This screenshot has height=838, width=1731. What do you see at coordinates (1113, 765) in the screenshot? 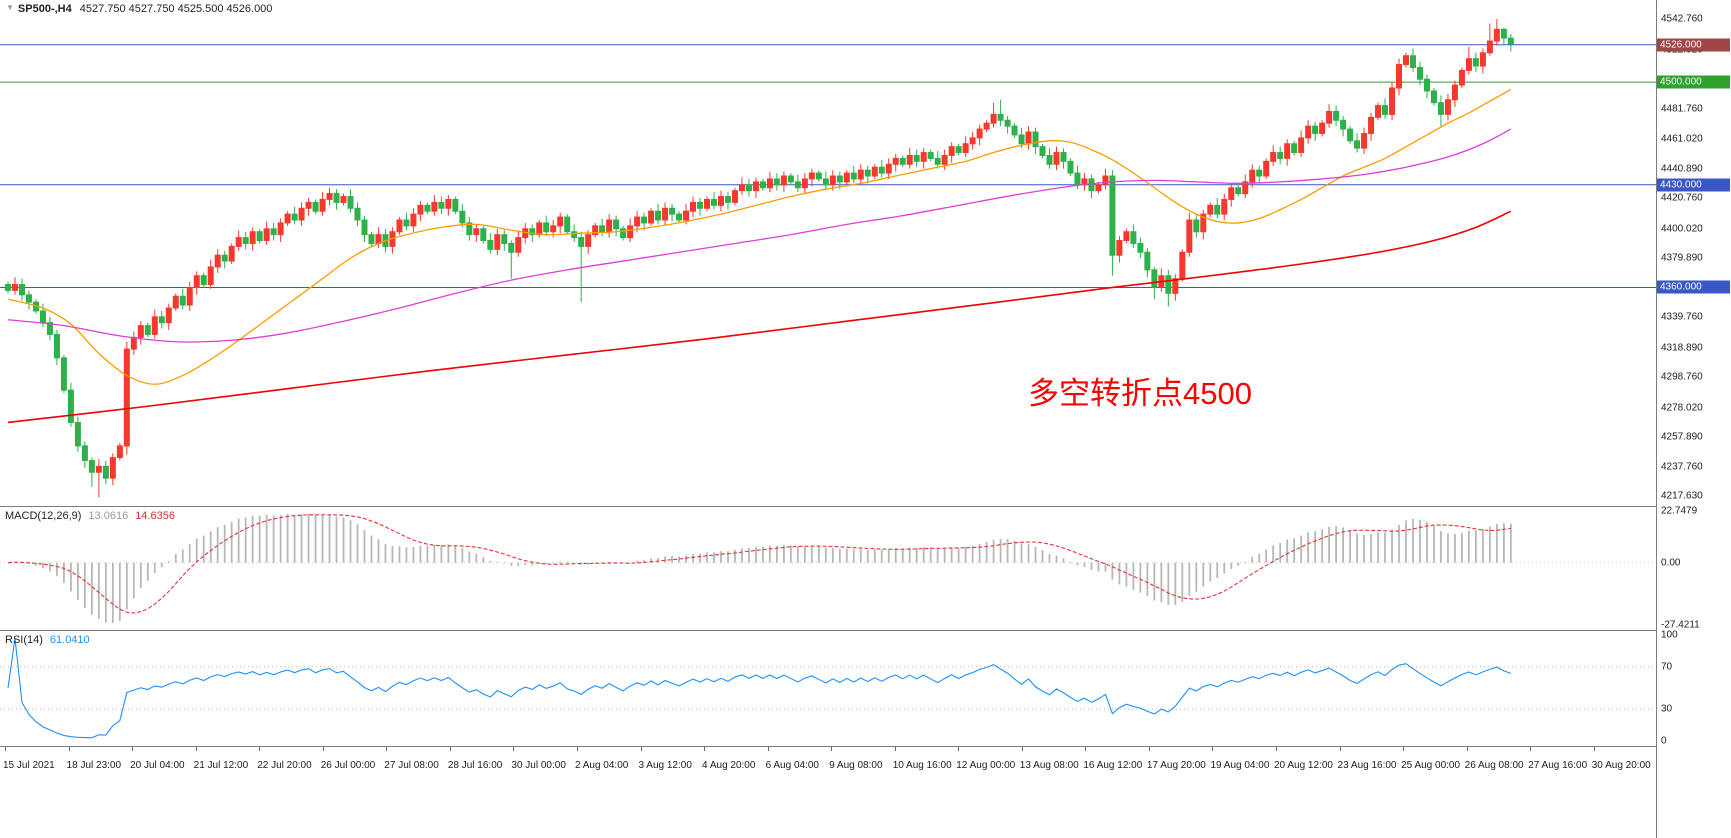
I see `time-label: 16 Aug 12:00` at bounding box center [1113, 765].